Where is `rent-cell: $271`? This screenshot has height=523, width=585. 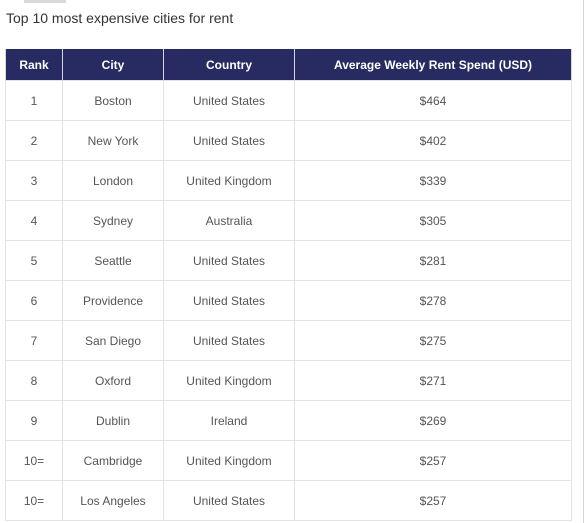 rent-cell: $271 is located at coordinates (433, 380).